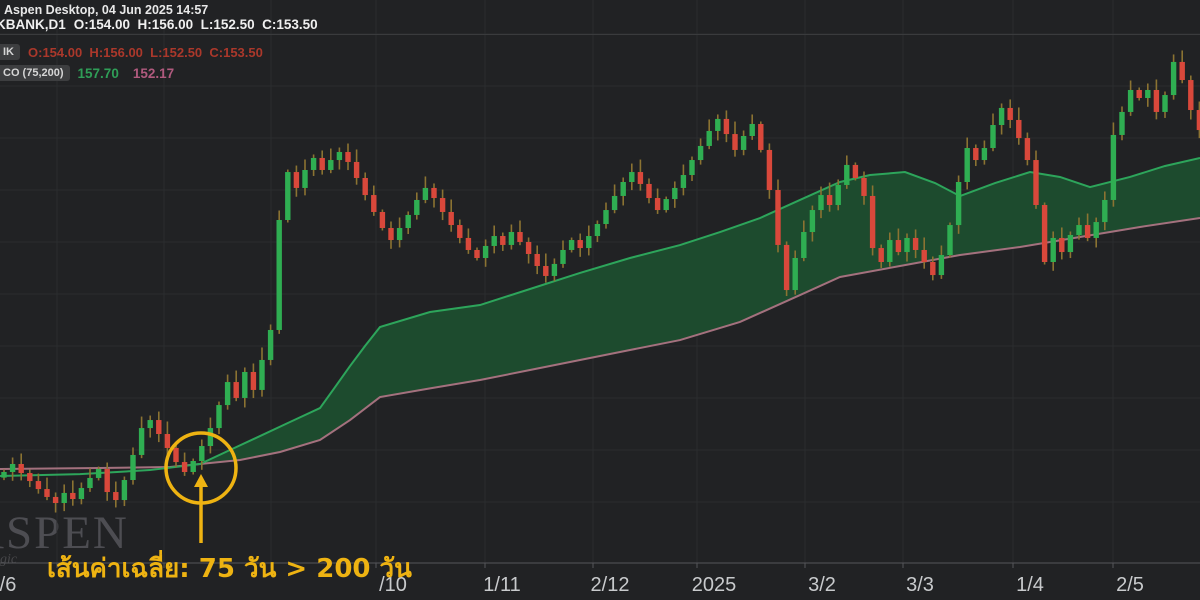  I want to click on header-divider, so click(600, 34).